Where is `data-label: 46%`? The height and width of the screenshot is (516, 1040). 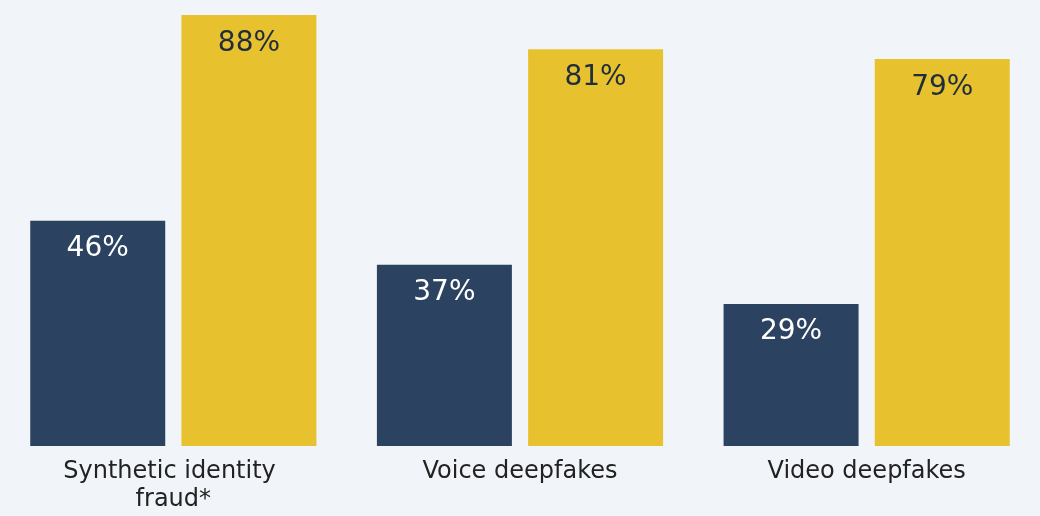
data-label: 46% is located at coordinates (97, 247).